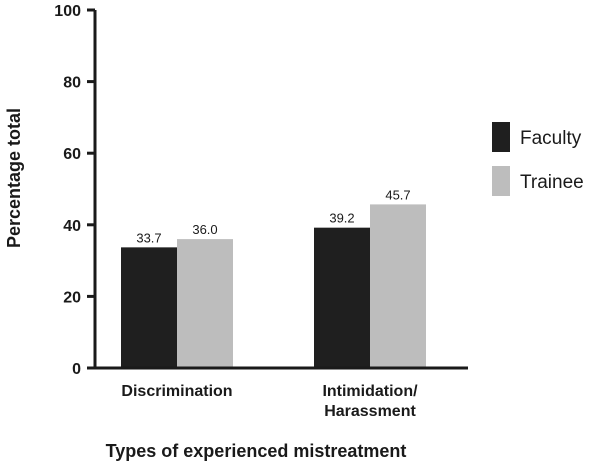  Describe the element at coordinates (501, 137) in the screenshot. I see `legend-swatch-faculty` at that location.